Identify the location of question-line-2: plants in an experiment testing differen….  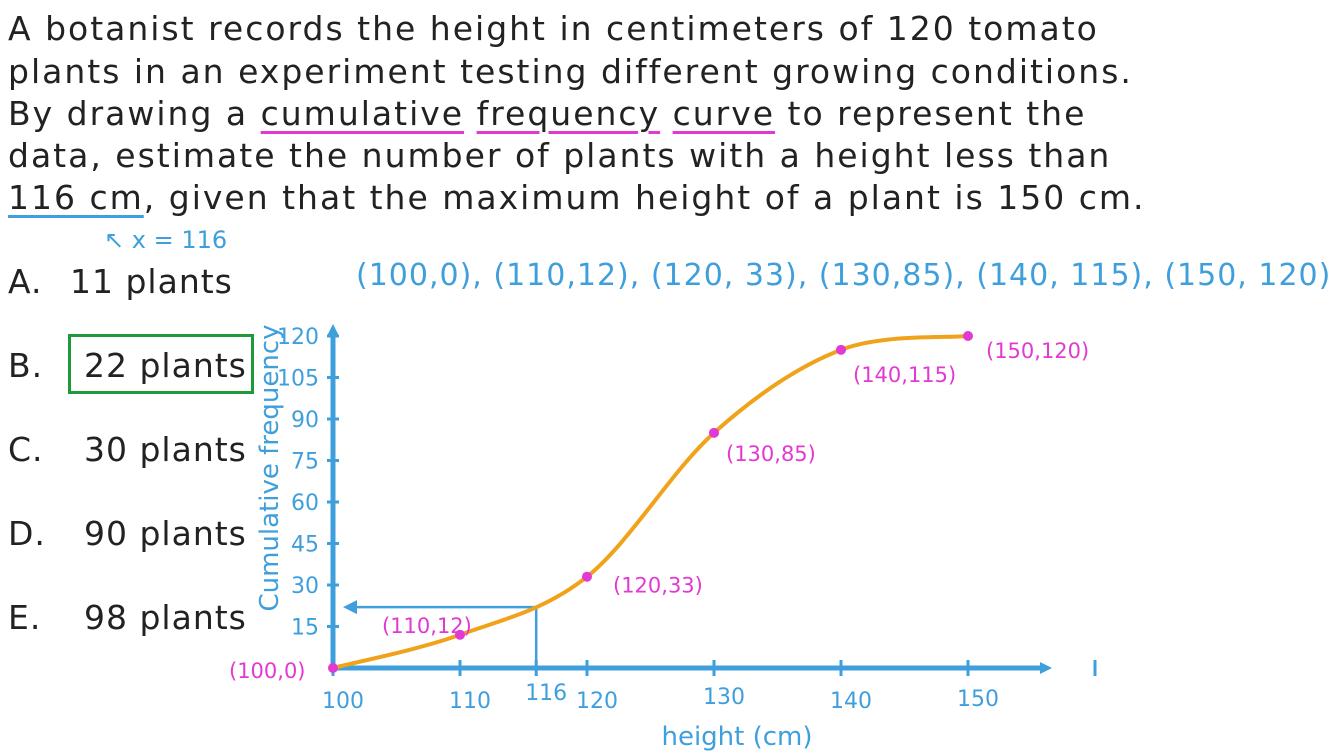
(570, 71).